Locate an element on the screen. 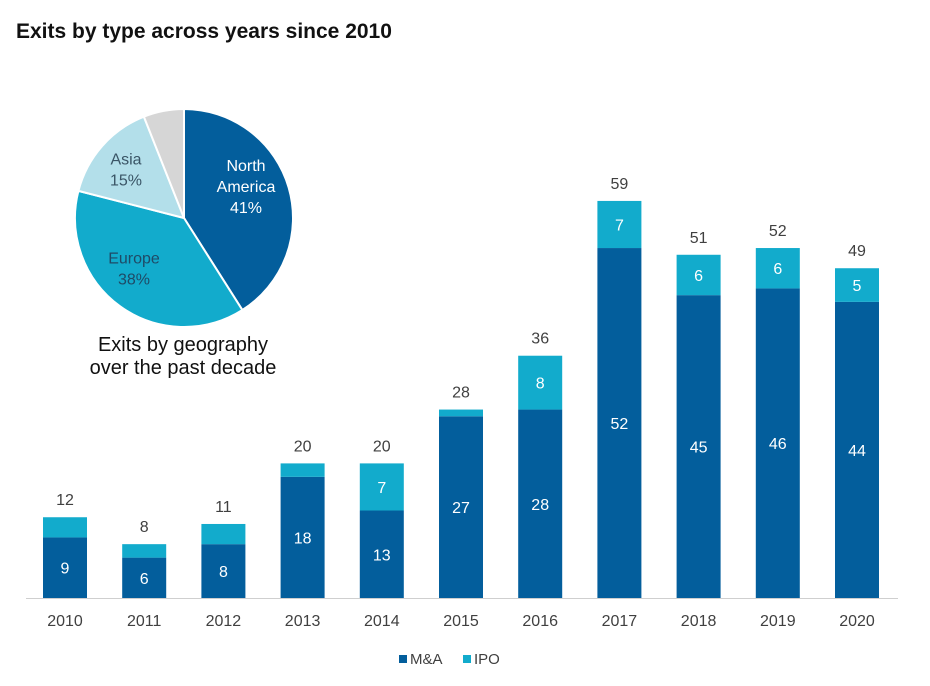 This screenshot has height=686, width=930. bar-ipo-2019 is located at coordinates (777, 268).